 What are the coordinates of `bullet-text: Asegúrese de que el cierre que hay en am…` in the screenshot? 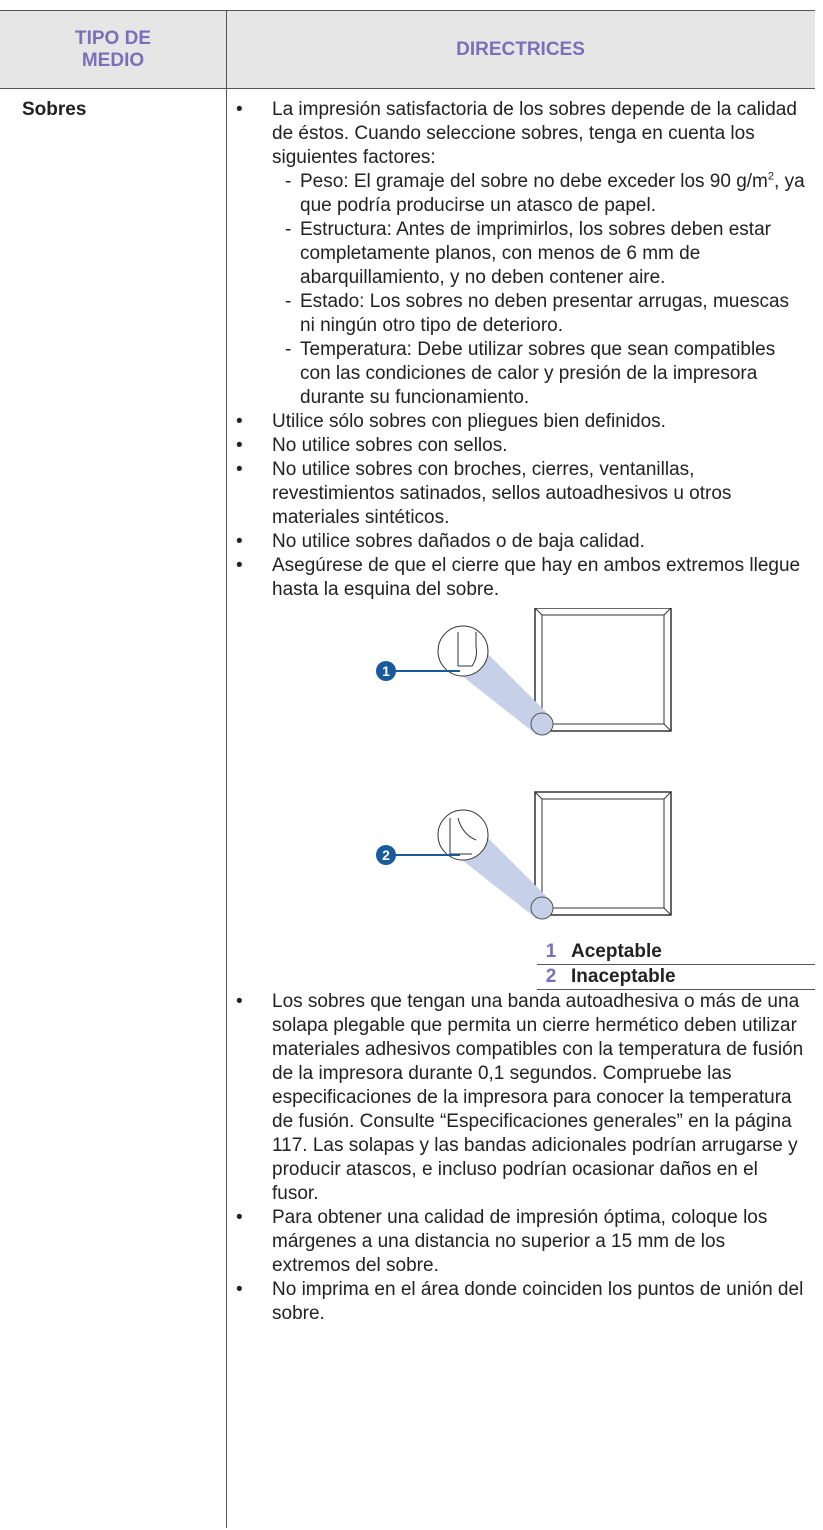 It's located at (536, 577).